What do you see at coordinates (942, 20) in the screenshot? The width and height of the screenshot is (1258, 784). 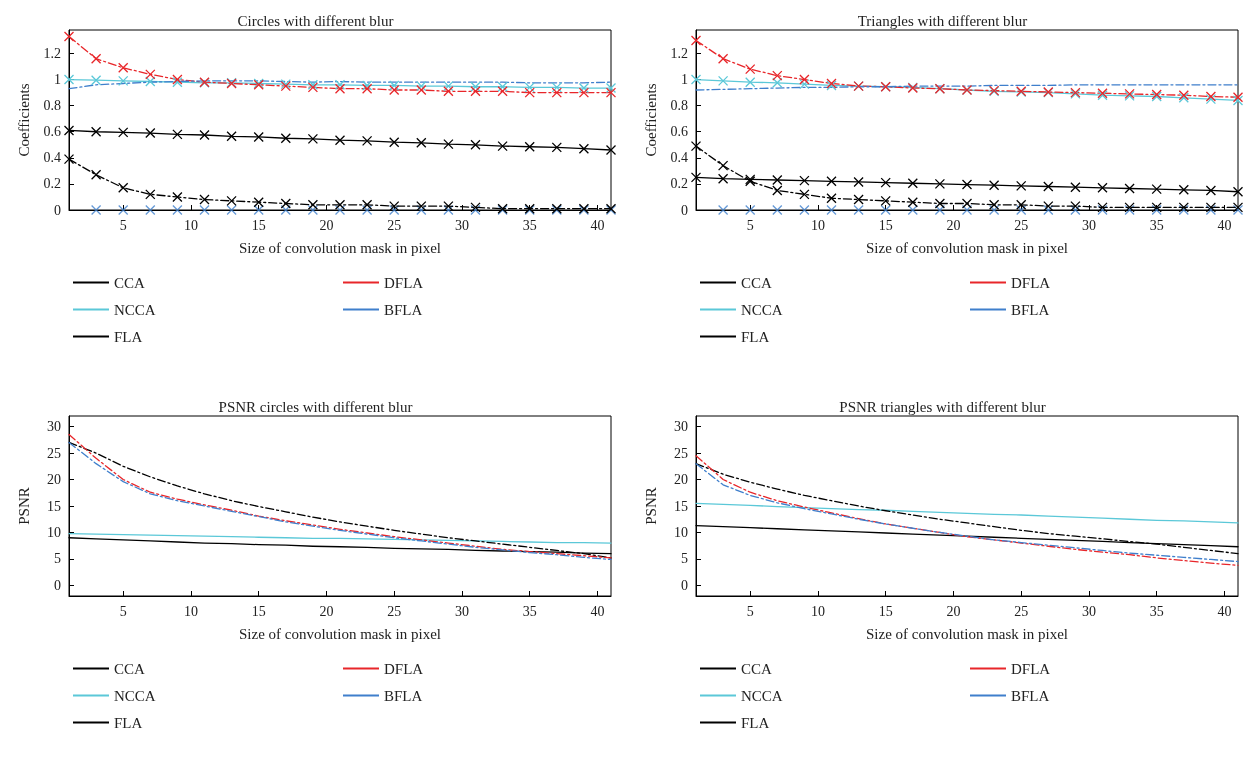 I see `chart-title: Triangles with different blur` at bounding box center [942, 20].